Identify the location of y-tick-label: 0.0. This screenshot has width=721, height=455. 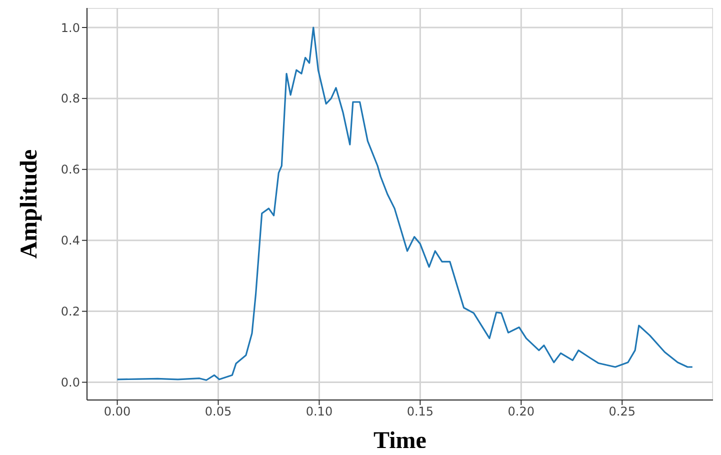
(70, 383).